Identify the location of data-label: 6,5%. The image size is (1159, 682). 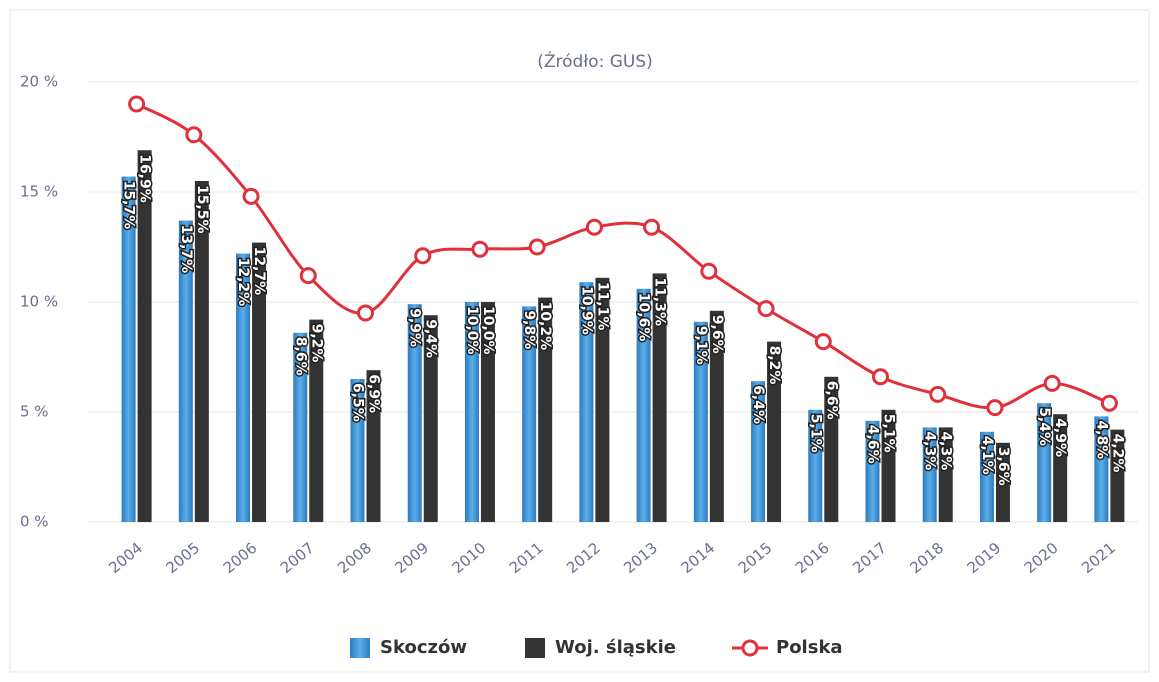
(358, 402).